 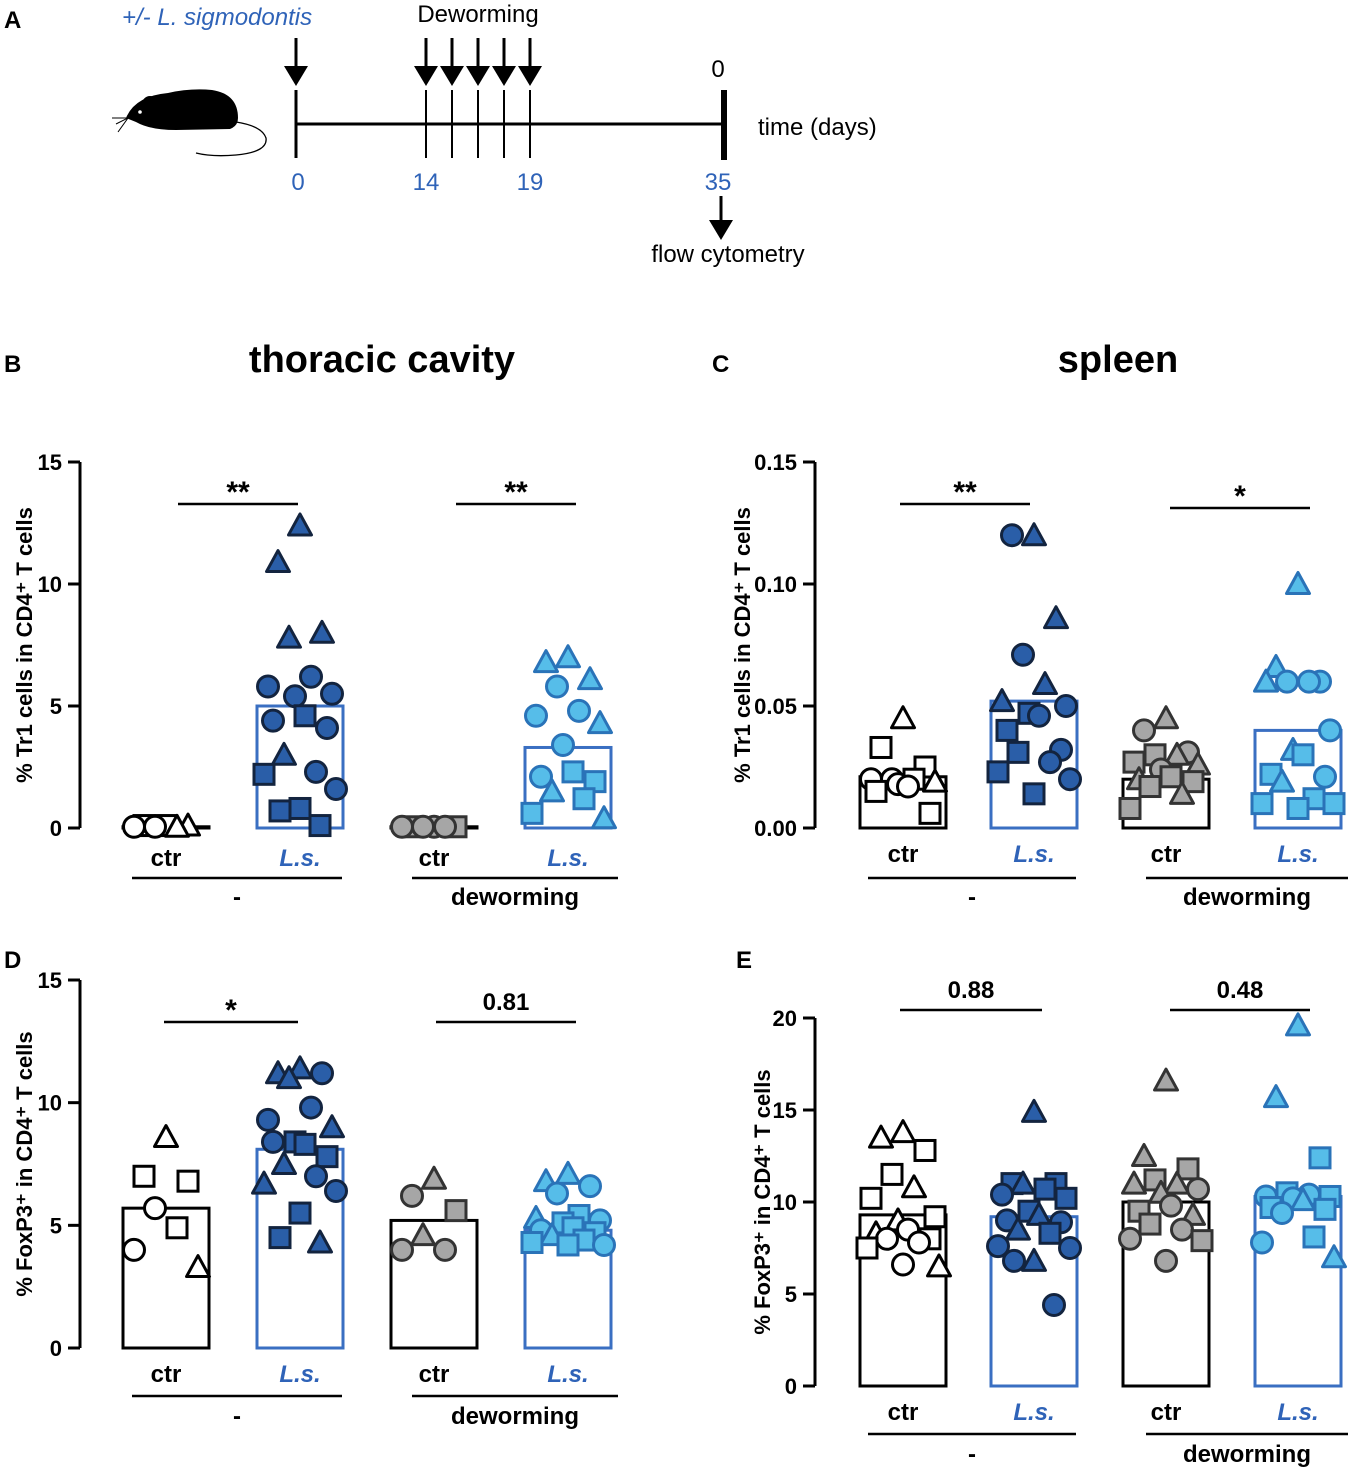 What do you see at coordinates (1240, 496) in the screenshot?
I see `significance-label: *` at bounding box center [1240, 496].